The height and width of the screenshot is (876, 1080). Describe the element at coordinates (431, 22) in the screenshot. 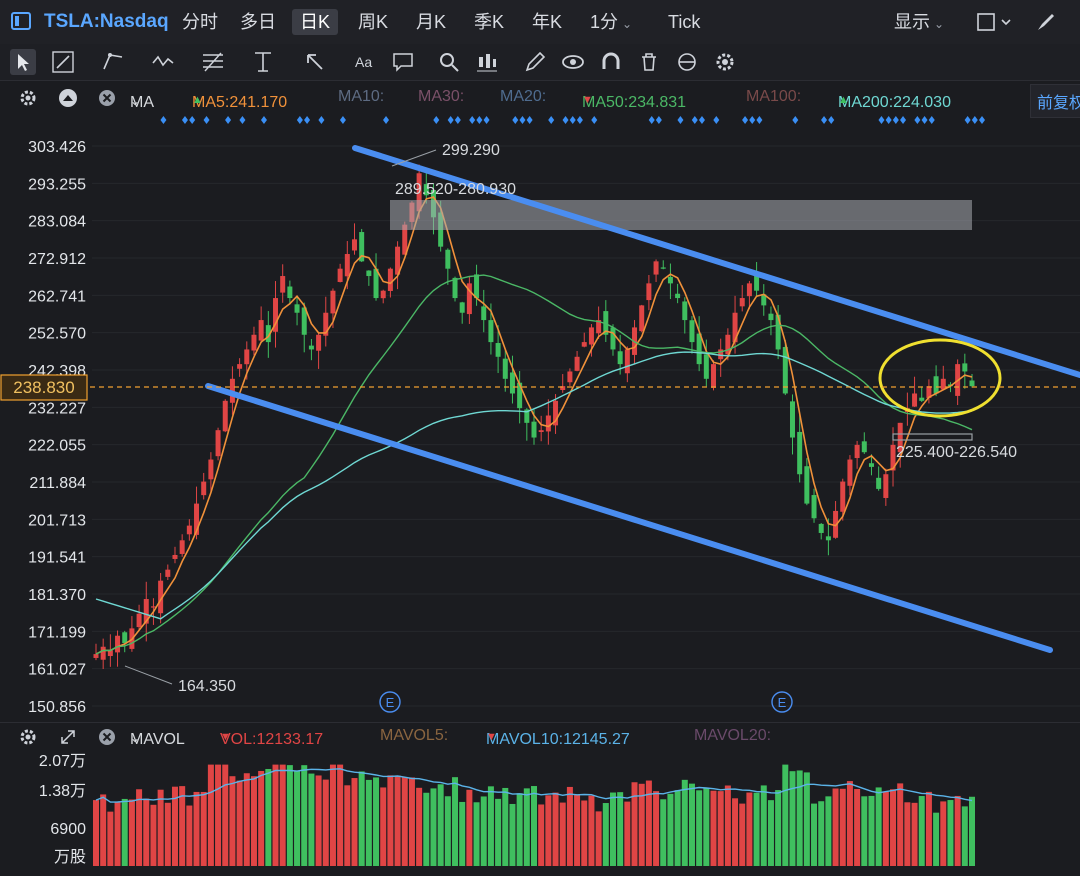

I see `tab-monthly-k: 月K` at that location.